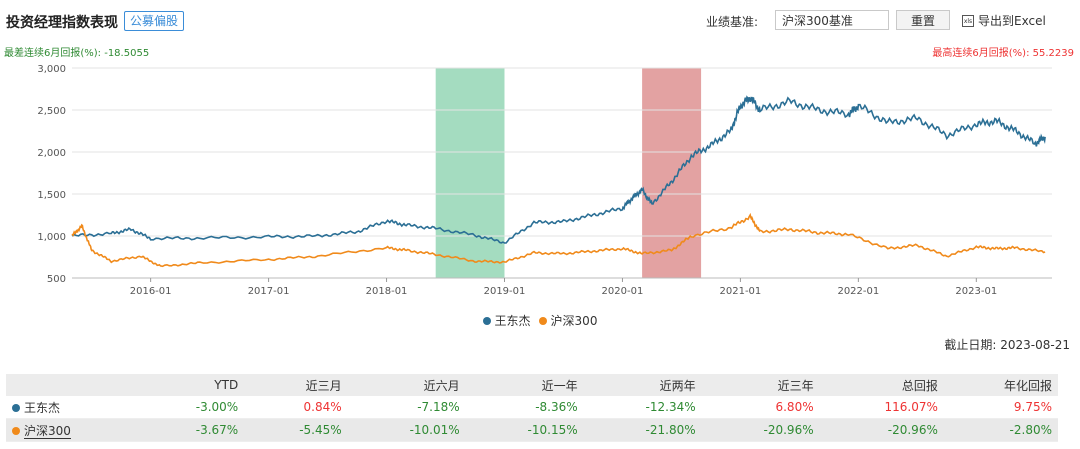  Describe the element at coordinates (192, 430) in the screenshot. I see `table-cell: -3.67%` at that location.